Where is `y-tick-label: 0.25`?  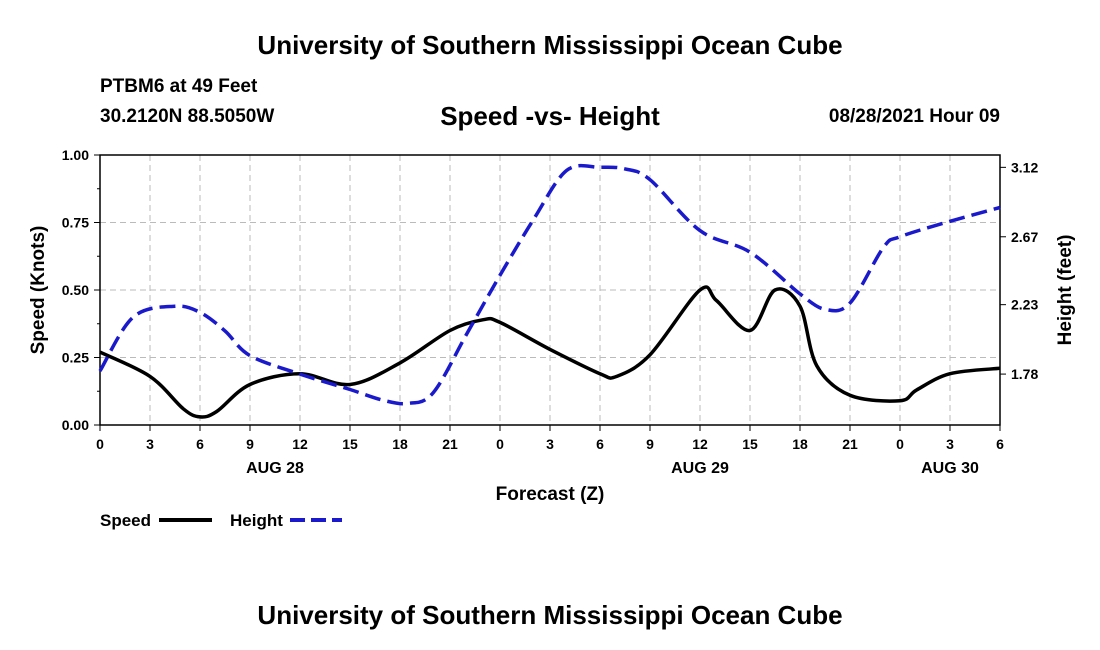 y-tick-label: 0.25 is located at coordinates (75, 358).